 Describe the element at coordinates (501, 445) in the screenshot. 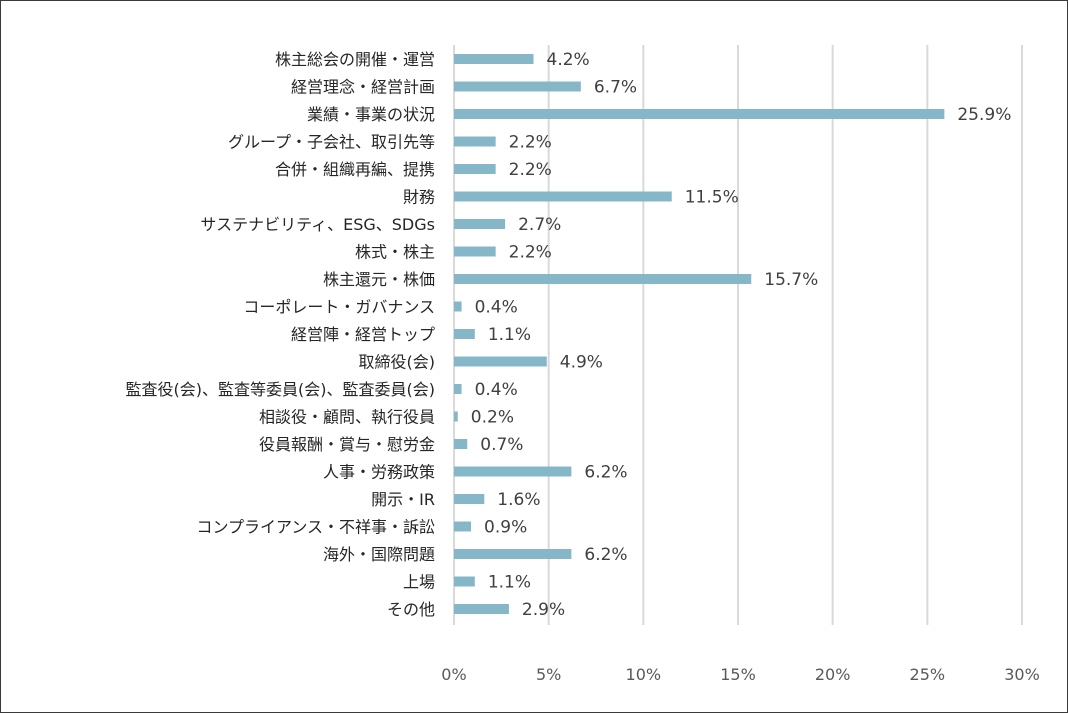

I see `data-label: 0.7%` at that location.